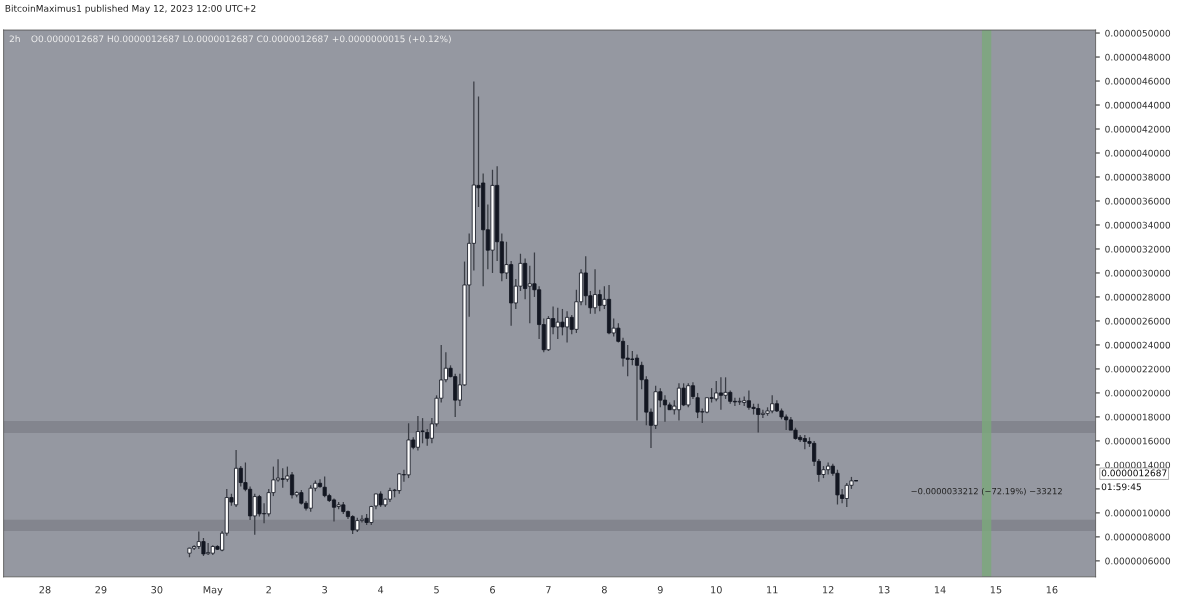  Describe the element at coordinates (14, 39) in the screenshot. I see `chart-title: 2h` at that location.